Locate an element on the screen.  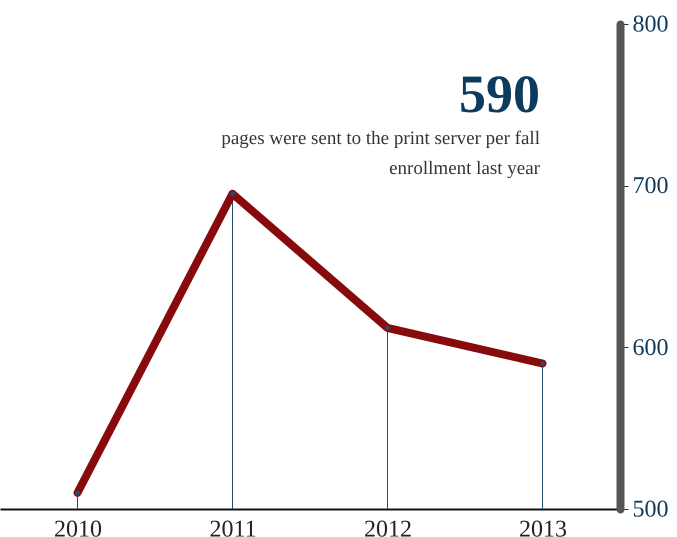
text: pages were sent to the print server per fall enrollment last year is located at coordinates (381, 153).